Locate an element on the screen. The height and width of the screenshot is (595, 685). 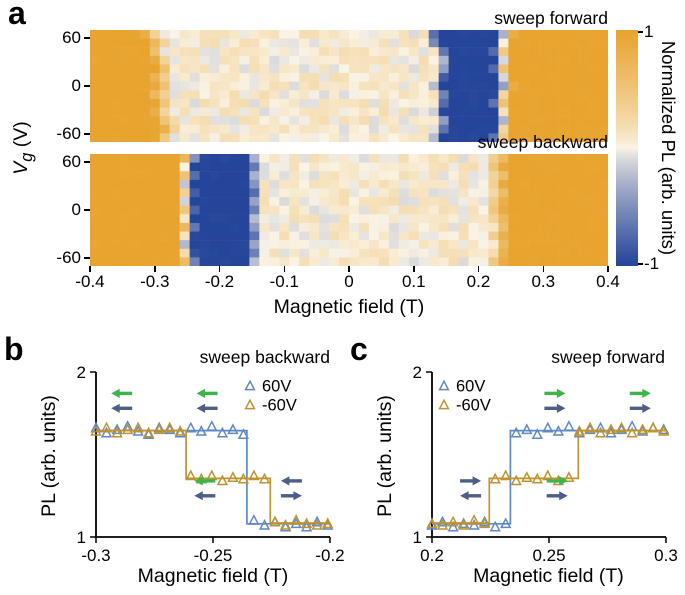
panel-a-ylabel: Vg (V) is located at coordinates (23, 148).